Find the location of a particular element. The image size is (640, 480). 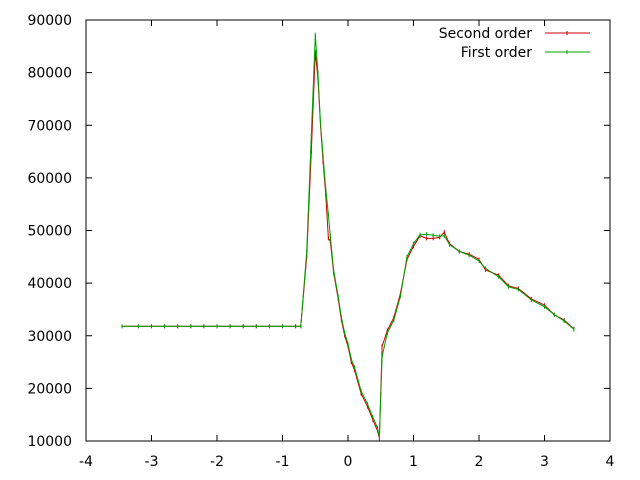

y-tick-label: 50000 is located at coordinates (49, 232).